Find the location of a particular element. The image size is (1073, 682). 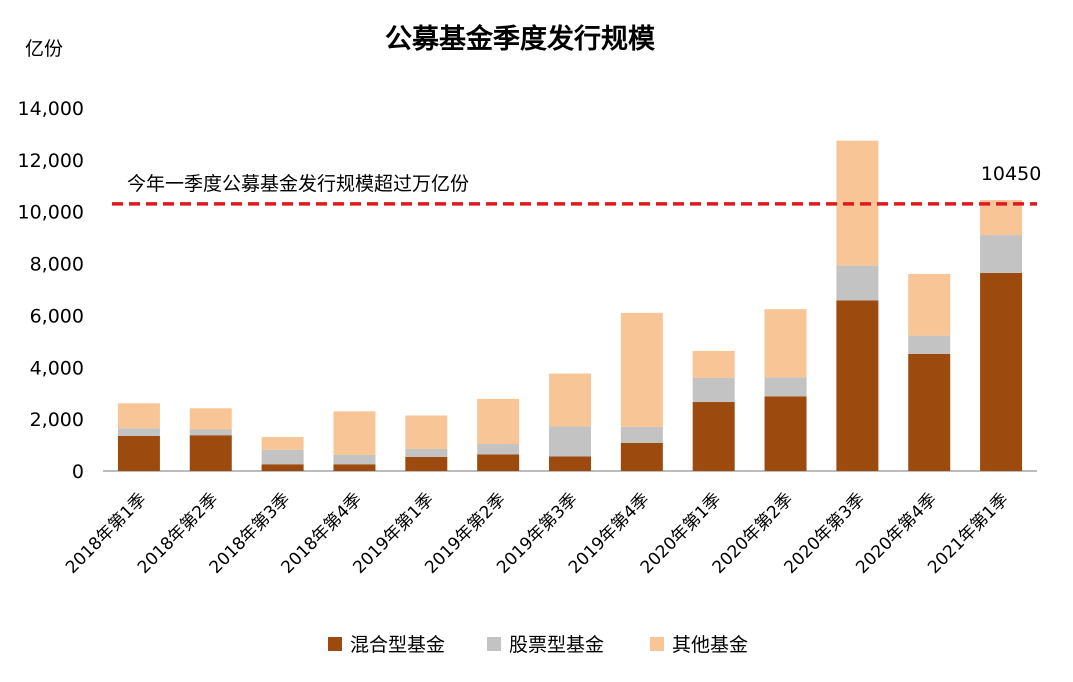

y-tick-label: 4,000 is located at coordinates (57, 368).